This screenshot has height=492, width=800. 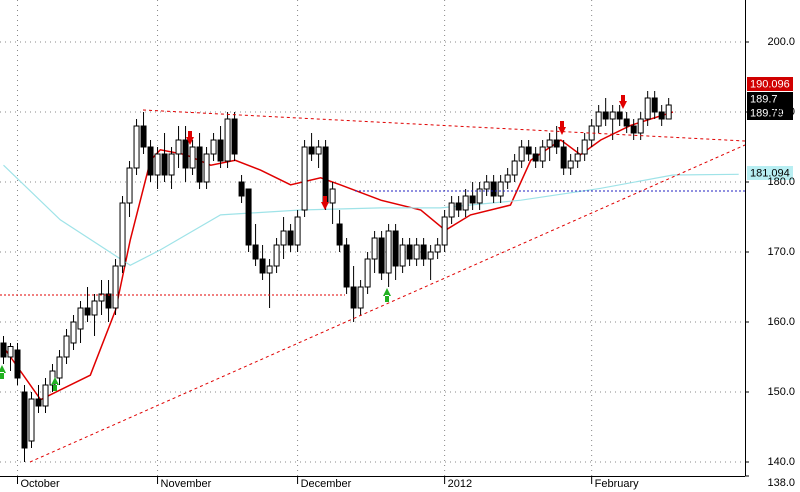 I want to click on y-tick-label: 180.0, so click(x=781, y=182).